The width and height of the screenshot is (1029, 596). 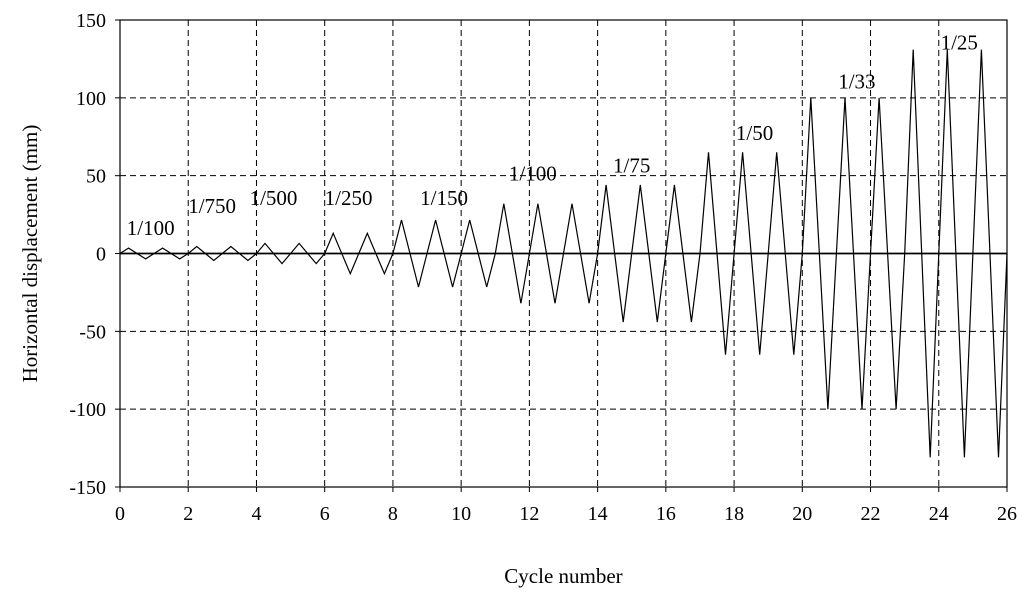 What do you see at coordinates (188, 514) in the screenshot?
I see `x-tick-label: 2` at bounding box center [188, 514].